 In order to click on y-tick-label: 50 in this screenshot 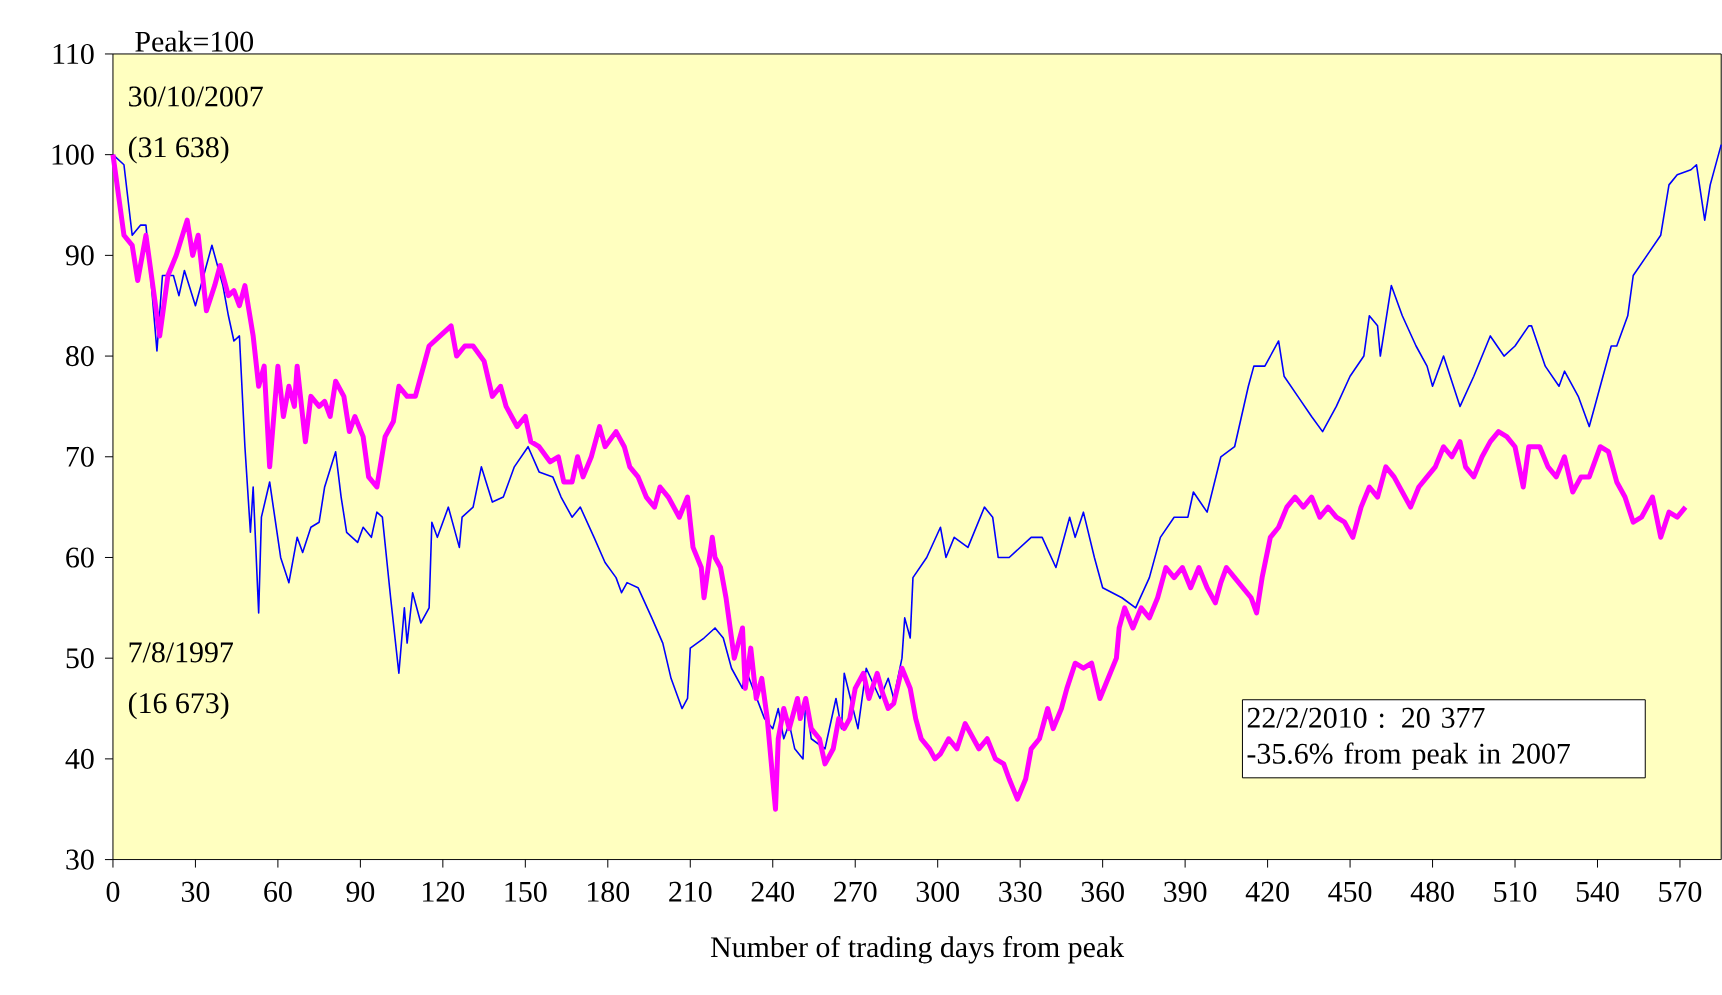, I will do `click(80, 658)`.